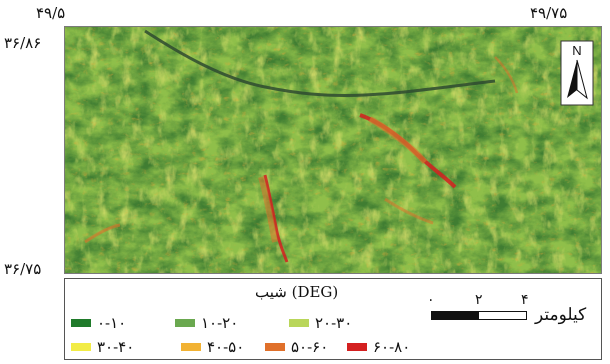 This screenshot has height=364, width=610. Describe the element at coordinates (297, 292) in the screenshot. I see `legend-title: شیب (DEG)` at that location.